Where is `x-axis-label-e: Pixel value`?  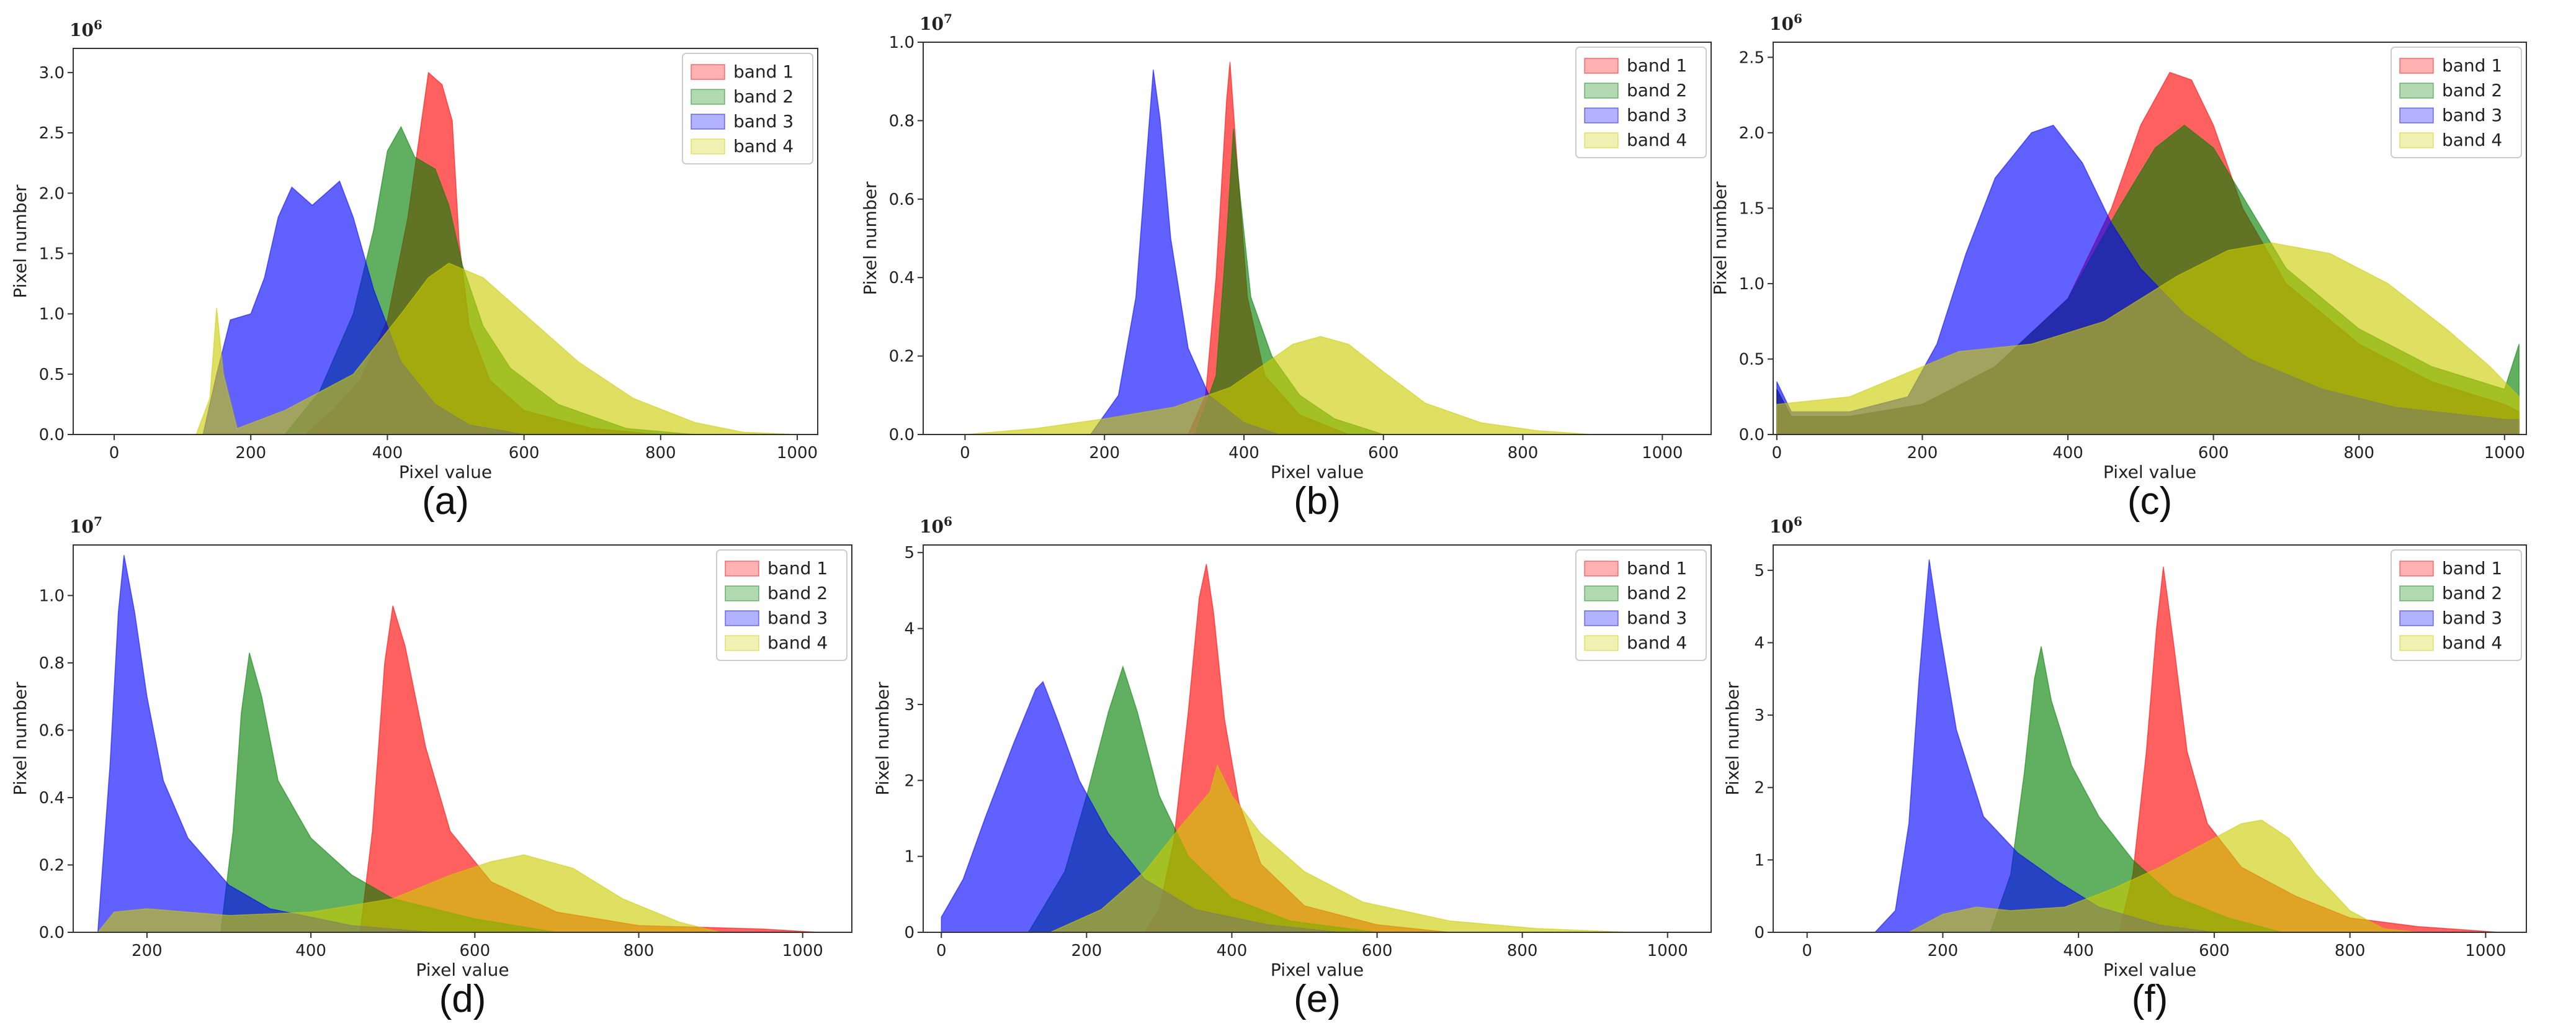
x-axis-label-e: Pixel value is located at coordinates (1317, 970).